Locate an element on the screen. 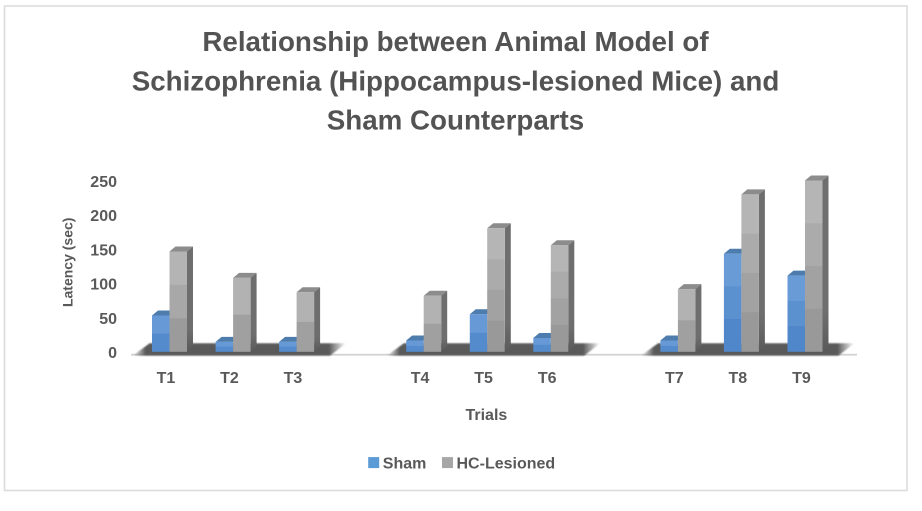 This screenshot has width=922, height=511. svg-text: 100 is located at coordinates (103, 285).